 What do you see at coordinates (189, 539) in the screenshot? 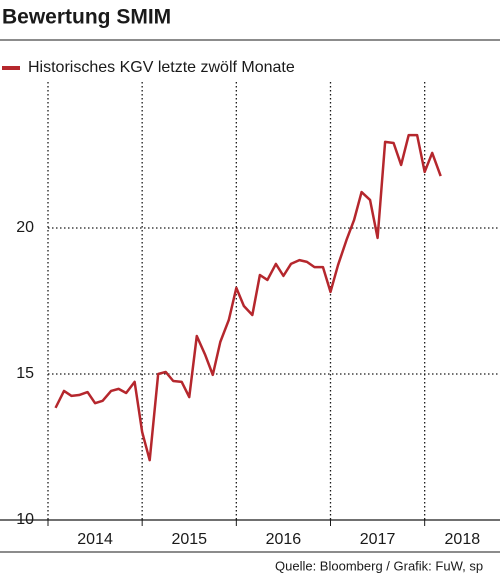
I see `x-tick-label: 2015` at bounding box center [189, 539].